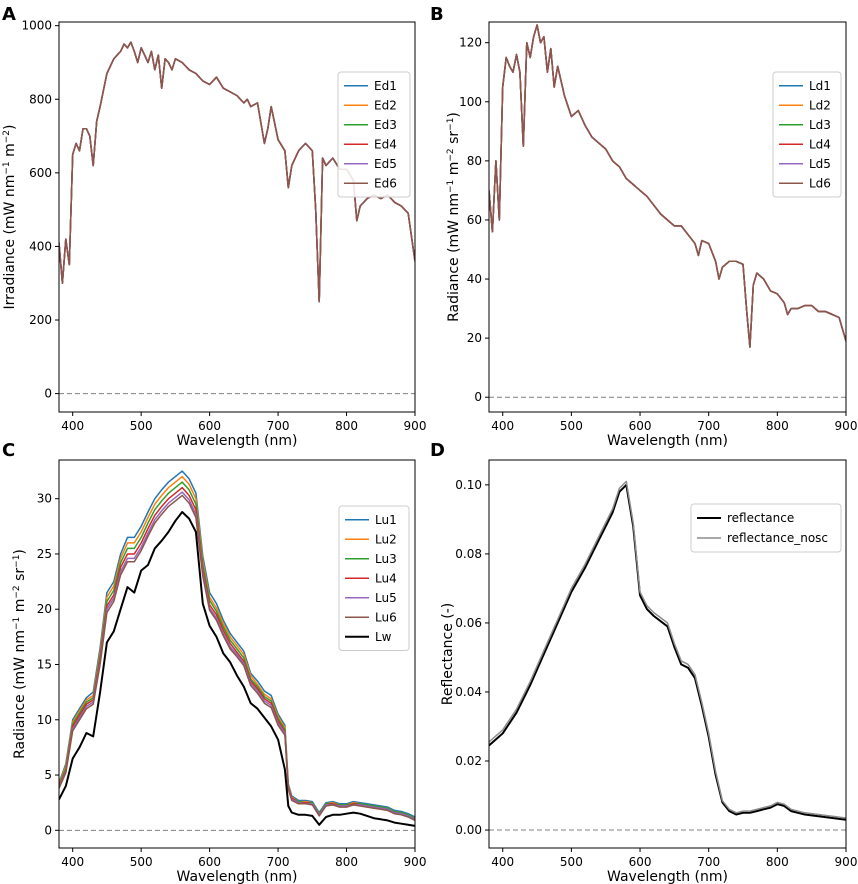 This screenshot has height=884, width=858. Describe the element at coordinates (448, 654) in the screenshot. I see `y-axis-label: Reflectance (-)` at that location.